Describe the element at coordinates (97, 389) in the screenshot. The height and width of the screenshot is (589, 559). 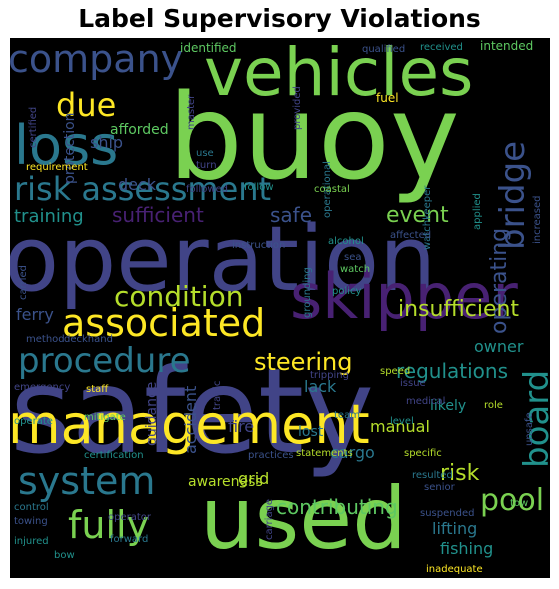
I see `cloud-word-staff: staff` at that location.